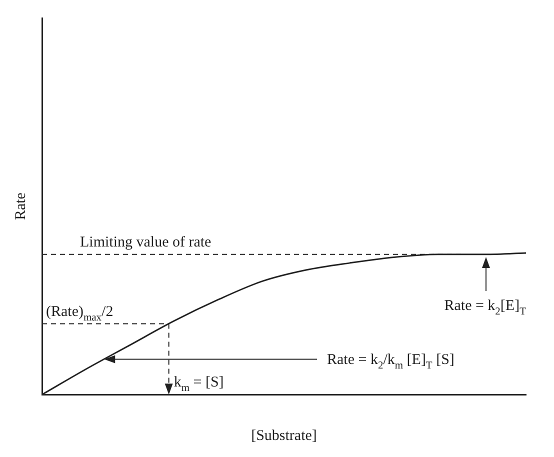 This screenshot has width=554, height=457. I want to click on x-axis-title: [Substrate], so click(284, 436).